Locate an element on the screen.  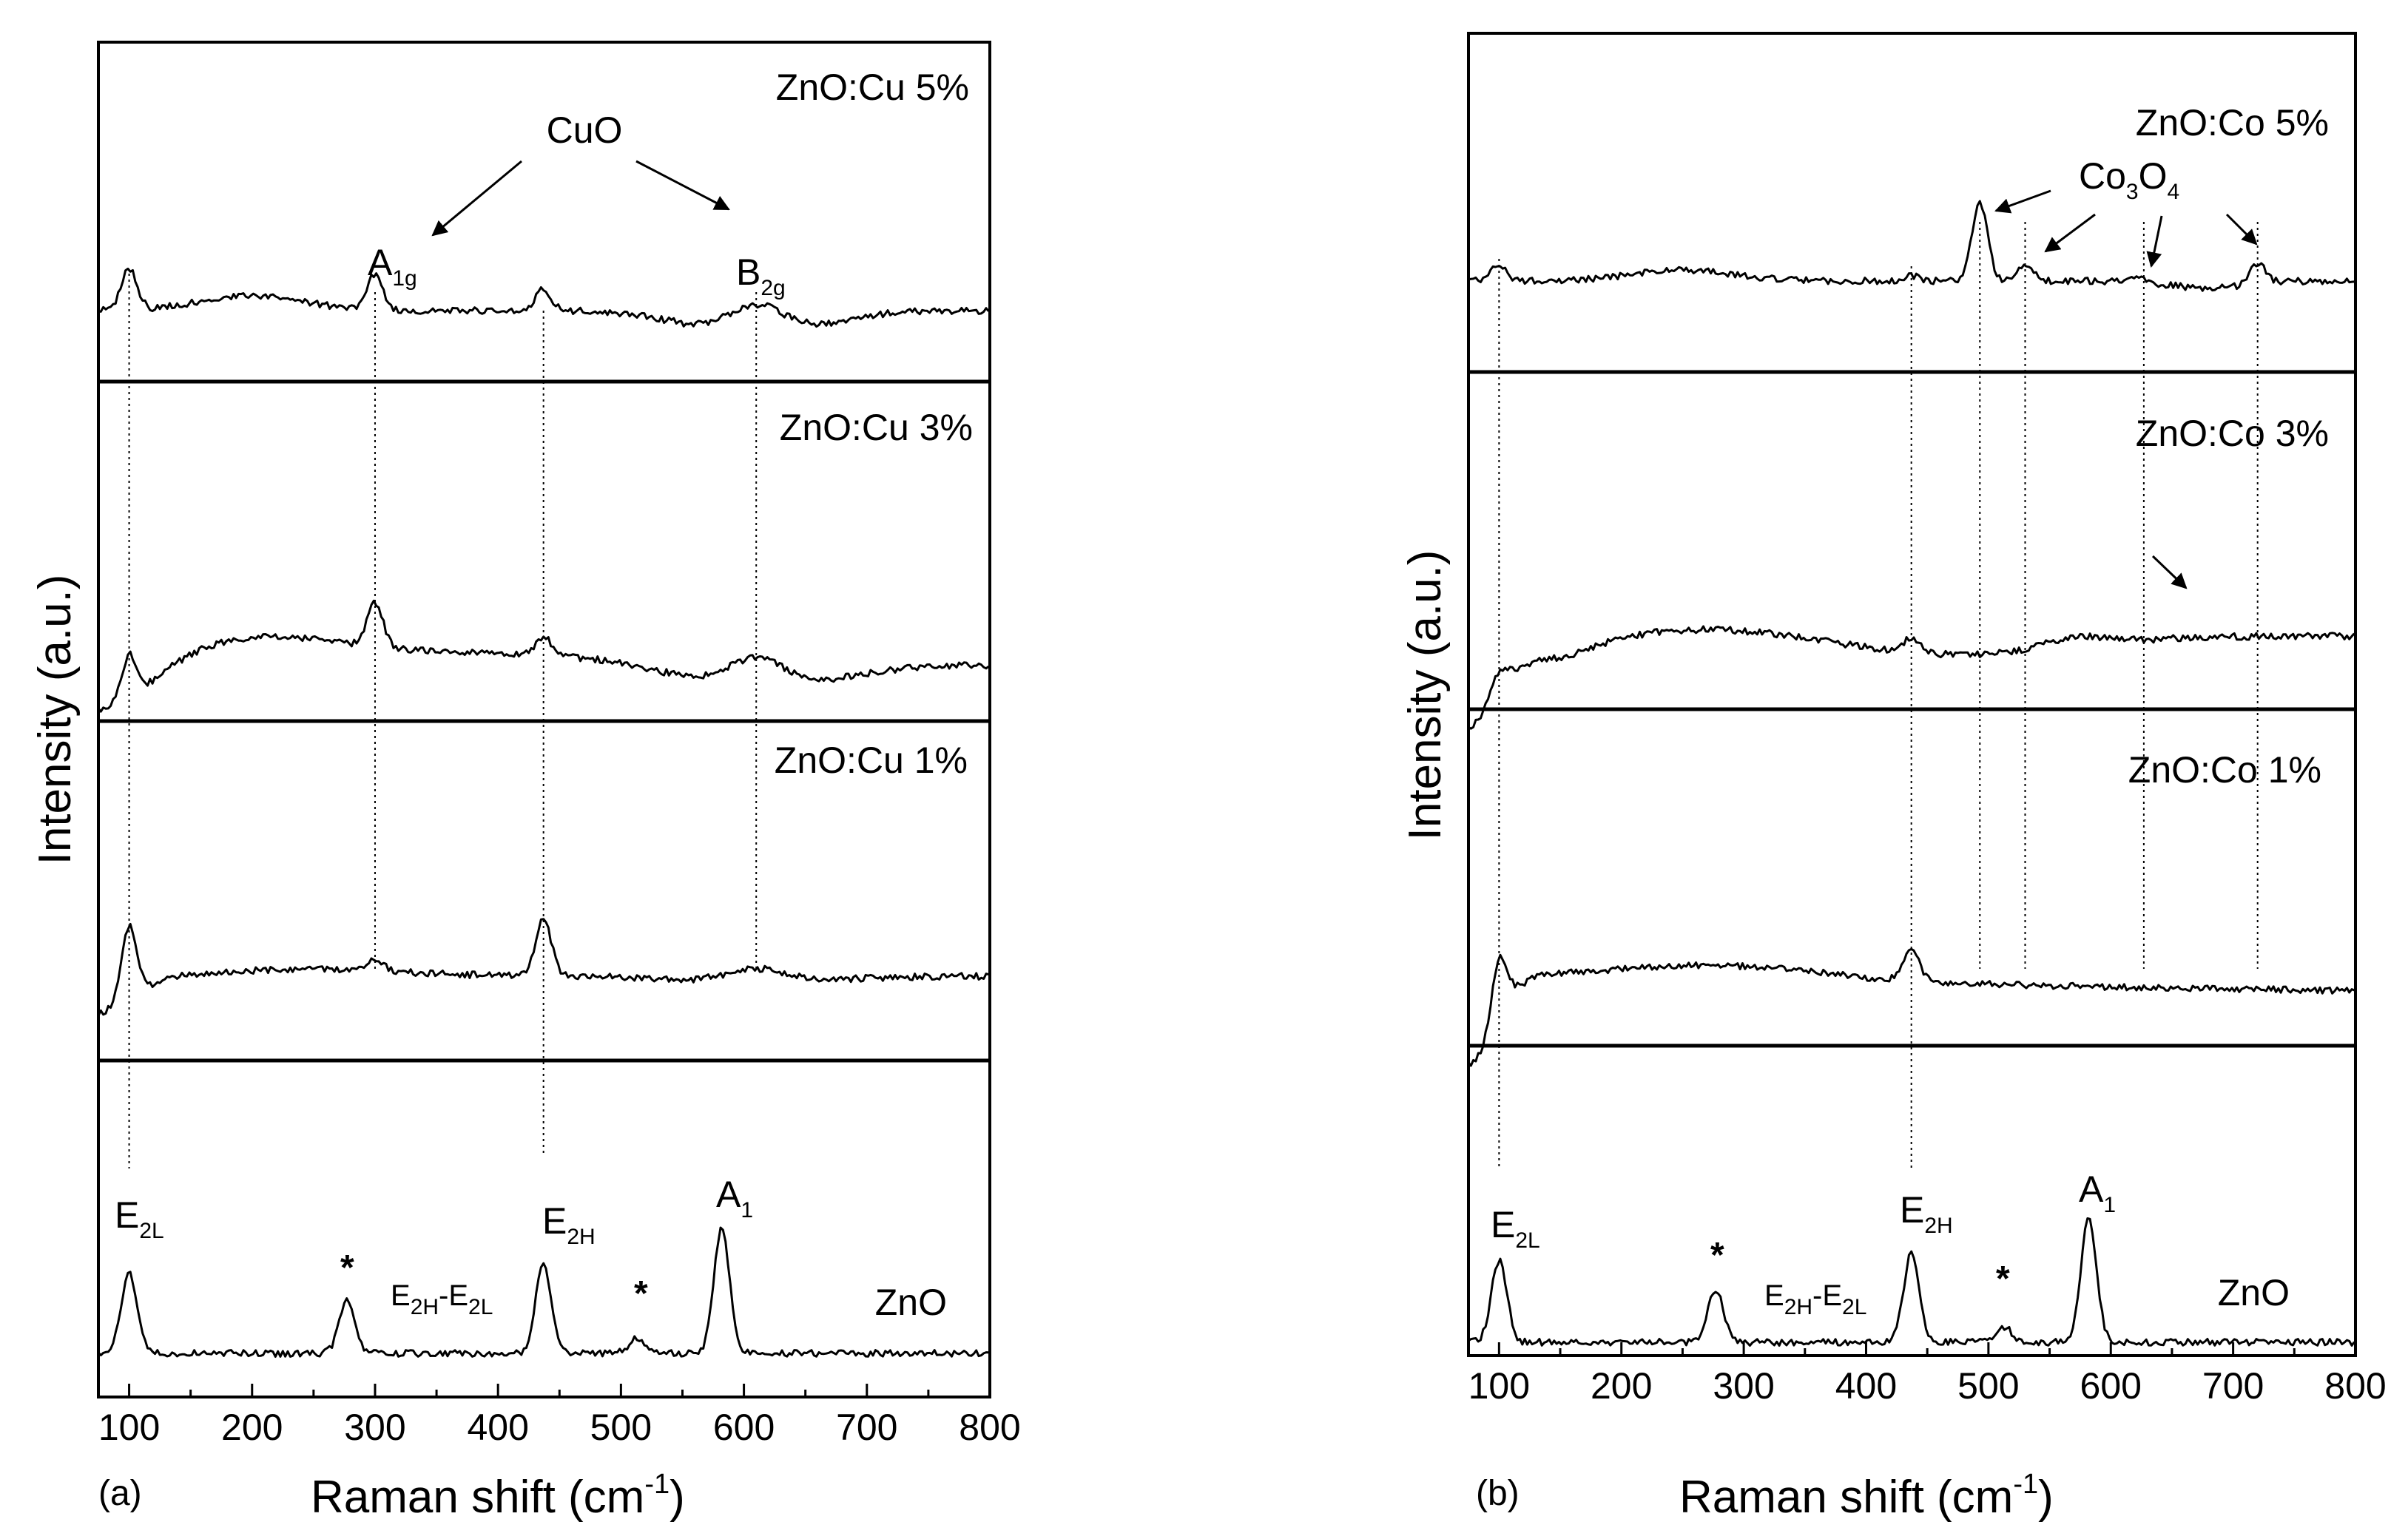
series-label-co3: ZnO:Co 3% is located at coordinates (2232, 433).